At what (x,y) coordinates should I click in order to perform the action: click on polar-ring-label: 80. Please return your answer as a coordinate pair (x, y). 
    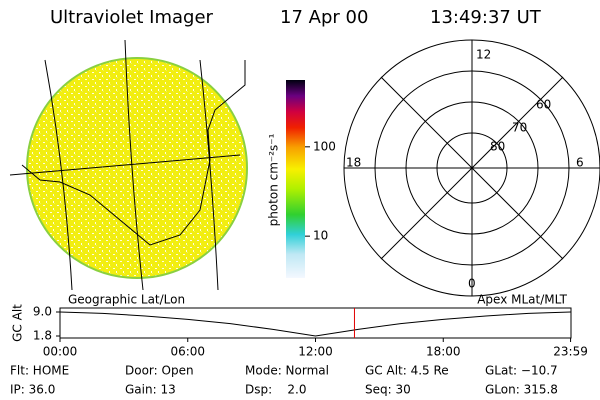
    Looking at the image, I should click on (497, 147).